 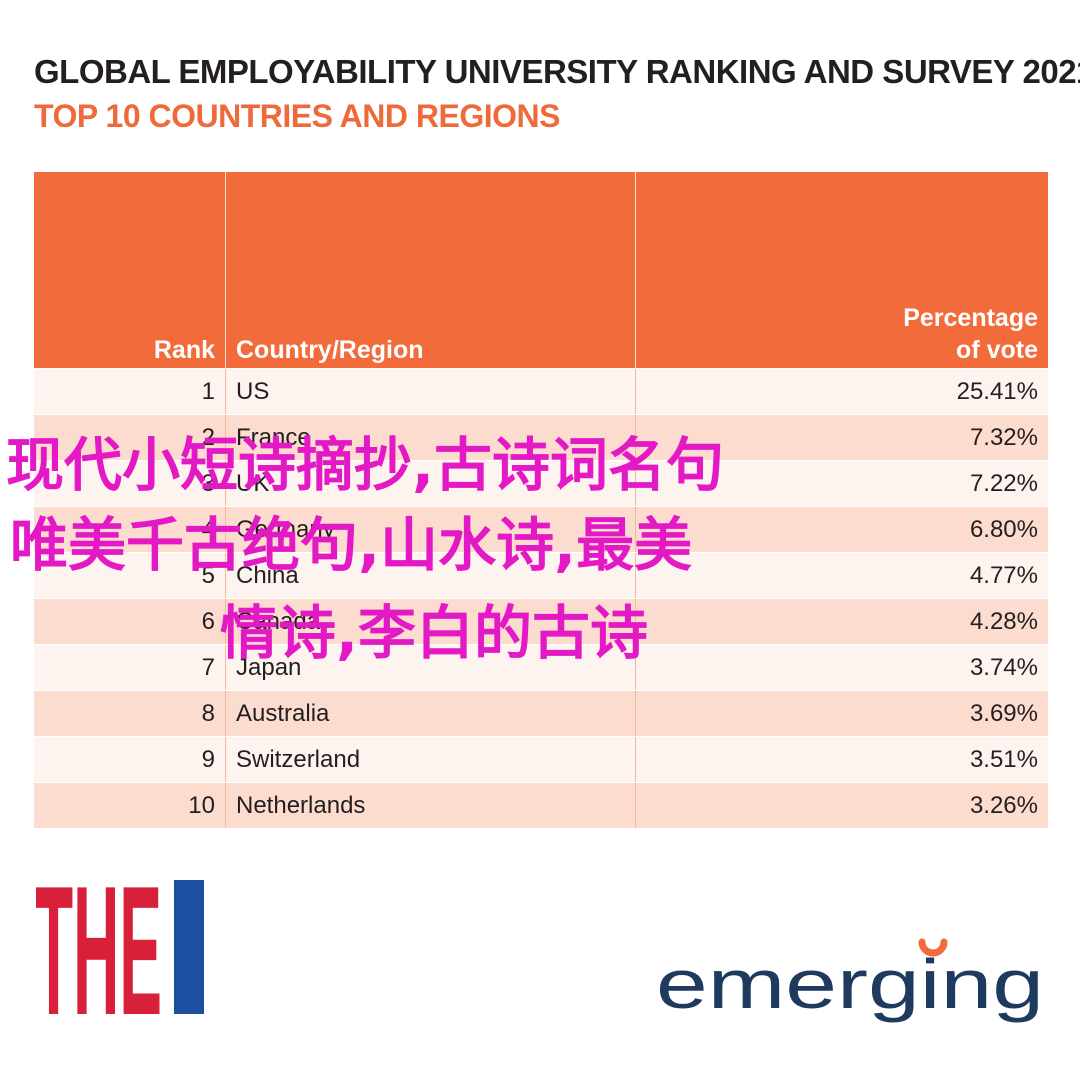 I want to click on percentage-cell: 6.80%, so click(x=1003, y=529).